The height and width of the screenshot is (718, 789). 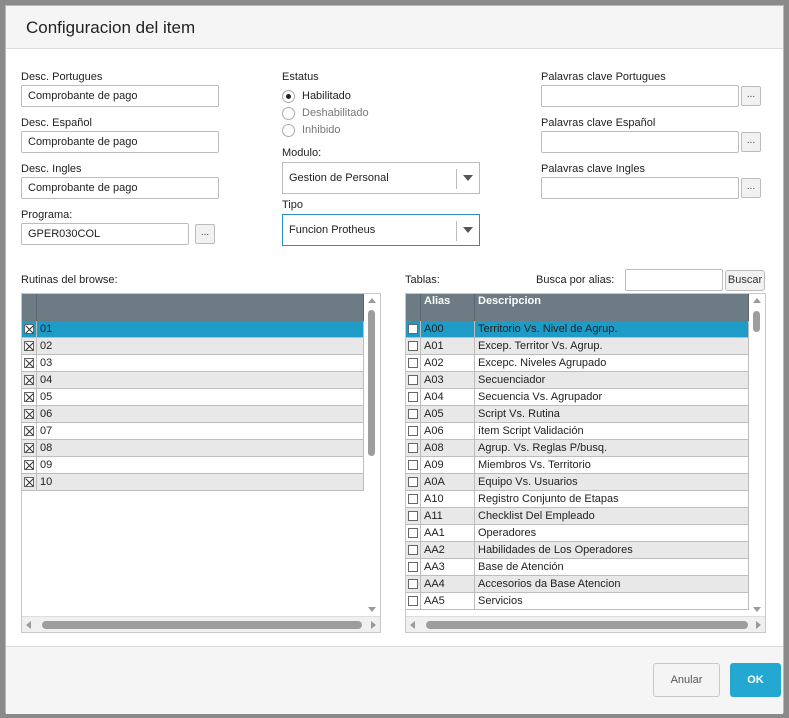 What do you see at coordinates (193, 397) in the screenshot?
I see `table-row: 05` at bounding box center [193, 397].